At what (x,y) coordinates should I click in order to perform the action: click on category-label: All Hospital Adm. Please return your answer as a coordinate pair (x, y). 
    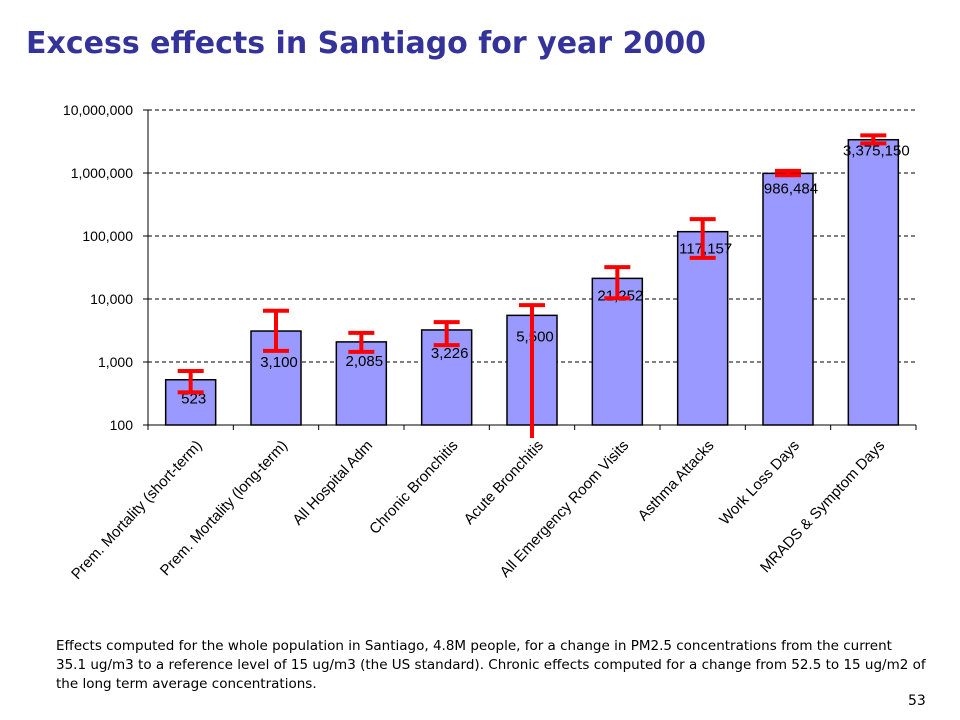
    Looking at the image, I should click on (332, 482).